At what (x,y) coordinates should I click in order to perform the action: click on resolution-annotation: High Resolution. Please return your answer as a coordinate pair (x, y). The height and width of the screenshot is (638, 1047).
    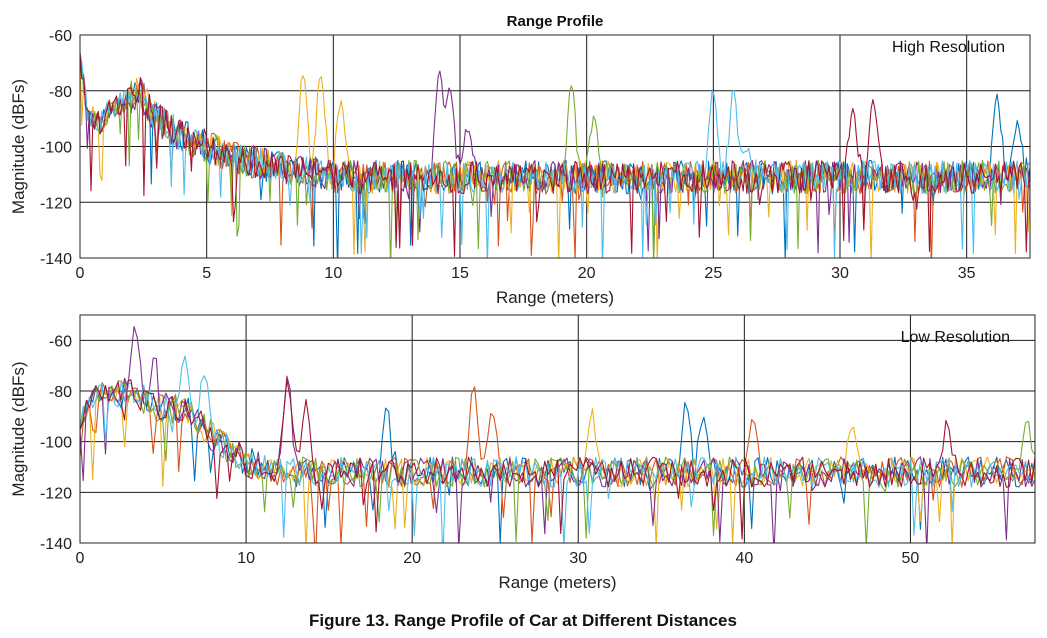
    Looking at the image, I should click on (948, 47).